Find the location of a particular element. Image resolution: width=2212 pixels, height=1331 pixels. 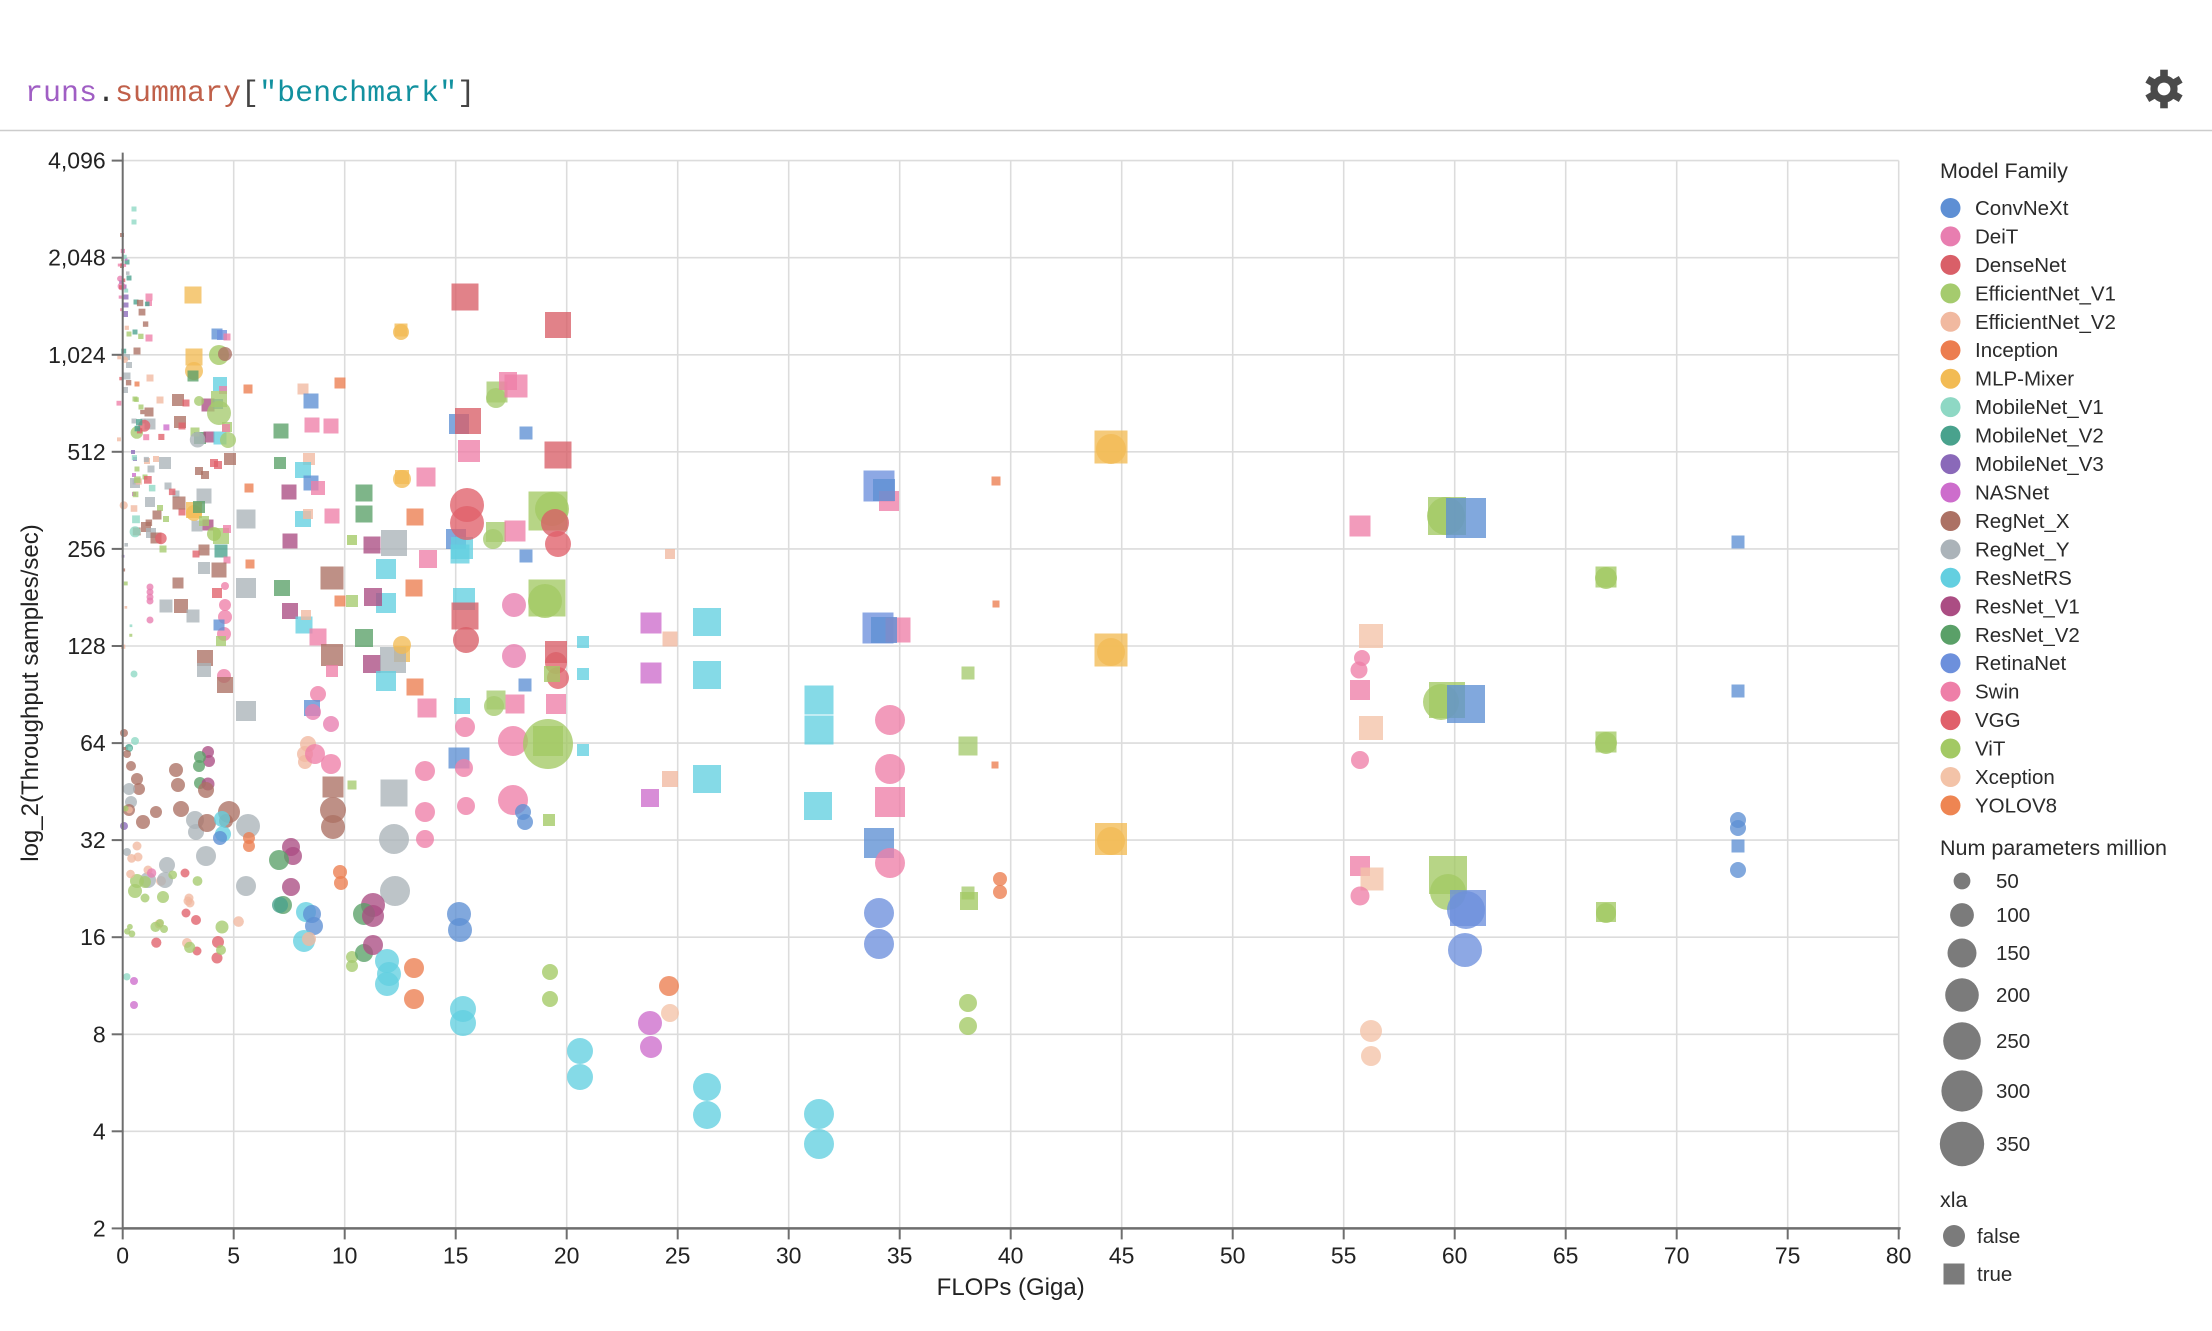

svg-text: 15 is located at coordinates (456, 1255).